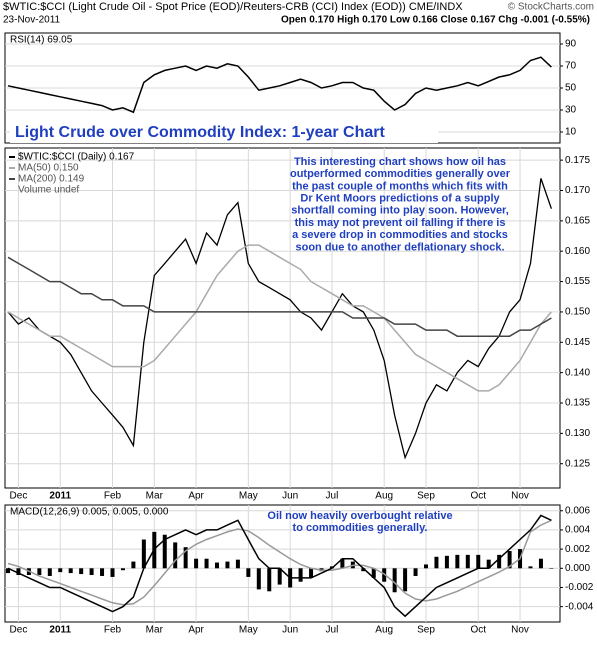 The image size is (597, 646). What do you see at coordinates (360, 528) in the screenshot?
I see `annotation-line: to commodities generally.` at bounding box center [360, 528].